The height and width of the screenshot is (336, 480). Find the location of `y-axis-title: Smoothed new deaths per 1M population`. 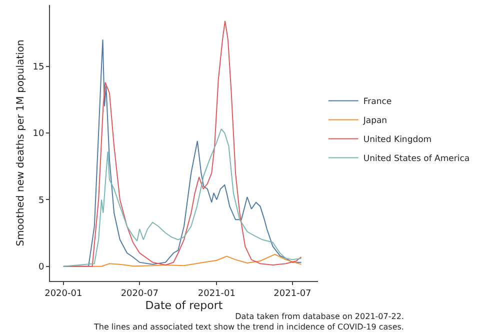

y-axis-title: Smoothed new deaths per 1M population is located at coordinates (21, 143).